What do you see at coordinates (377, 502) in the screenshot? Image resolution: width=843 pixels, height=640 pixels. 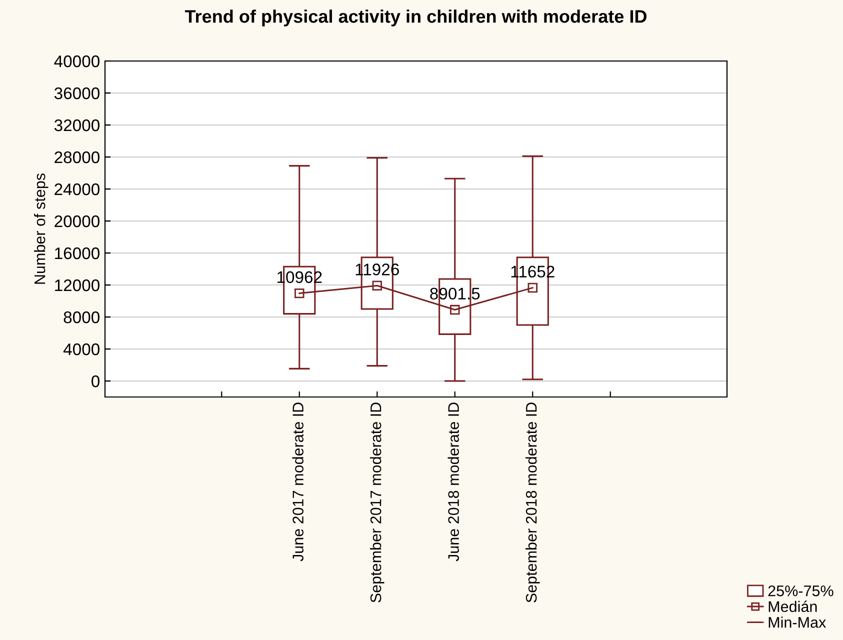 I see `x-tick-label: September 2017 moderate ID` at bounding box center [377, 502].